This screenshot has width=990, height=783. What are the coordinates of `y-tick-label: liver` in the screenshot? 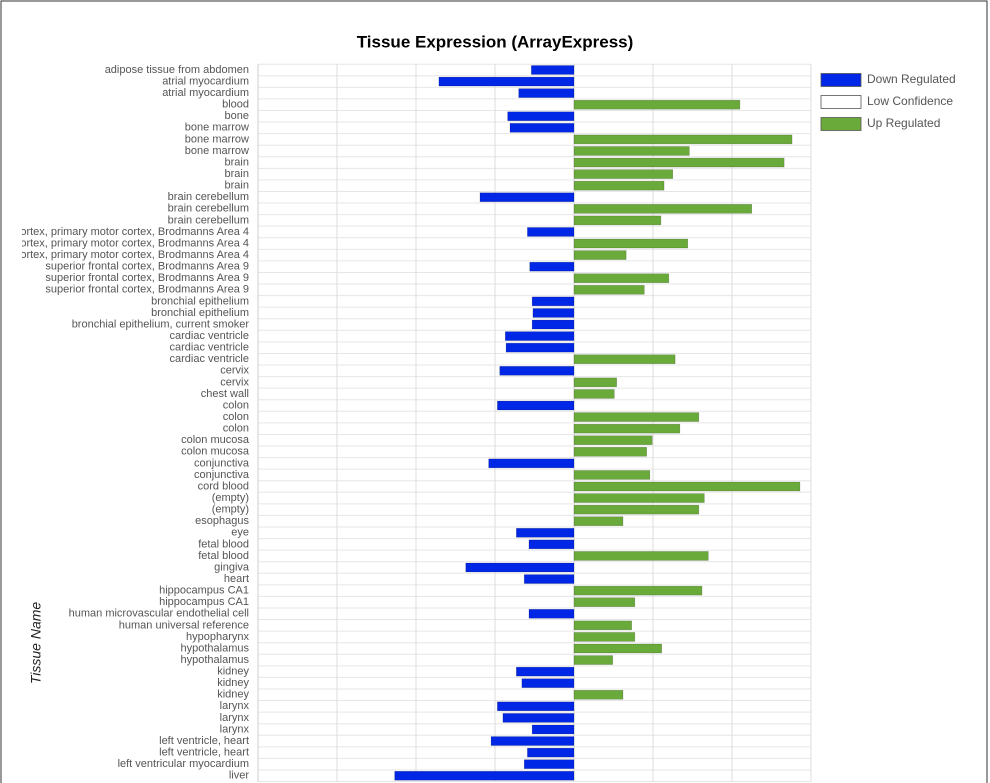 It's located at (239, 776).